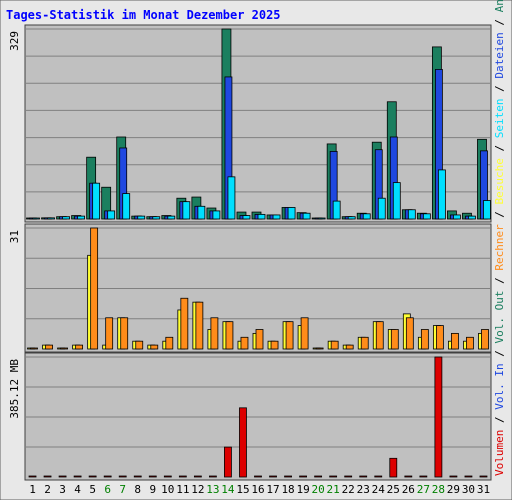 This screenshot has height=504, width=512. I want to click on x-tick-label-23: 23, so click(363, 489).